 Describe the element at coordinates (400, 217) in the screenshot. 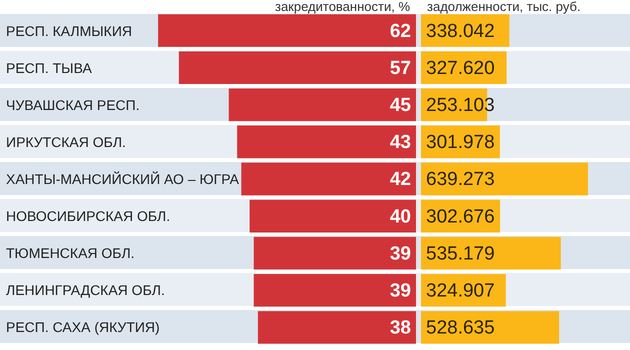

I see `data-label: 40` at that location.